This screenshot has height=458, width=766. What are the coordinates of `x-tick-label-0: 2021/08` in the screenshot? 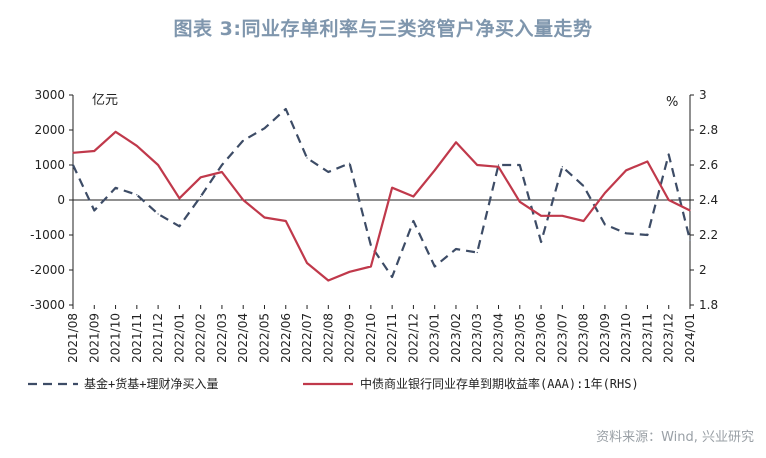 It's located at (73, 338).